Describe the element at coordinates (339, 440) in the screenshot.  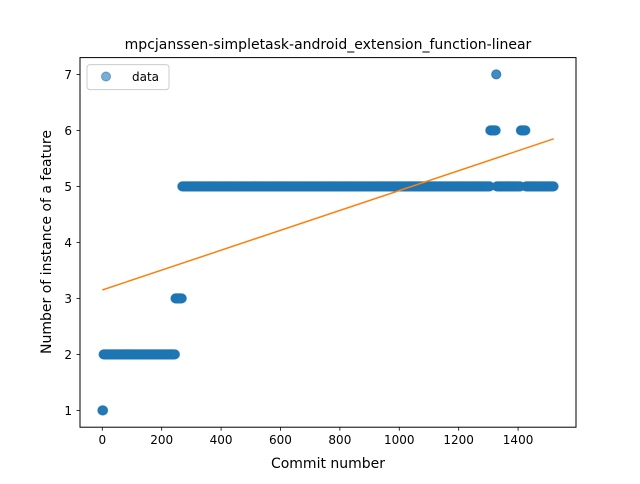
I see `x-tick-label: 800` at that location.